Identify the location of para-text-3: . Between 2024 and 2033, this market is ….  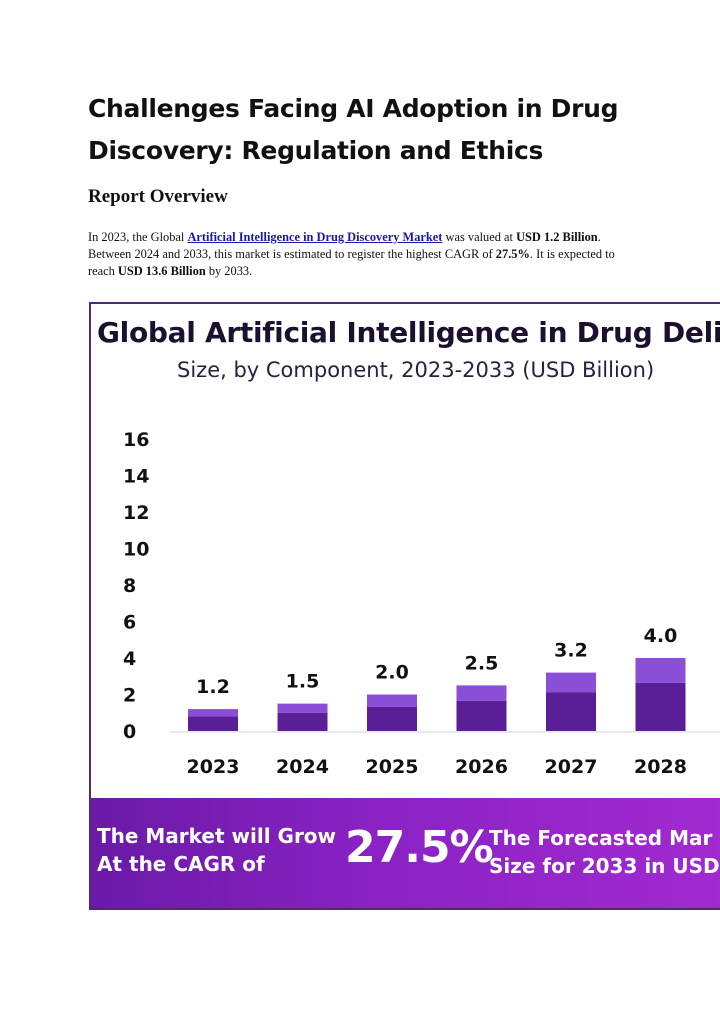
(344, 245).